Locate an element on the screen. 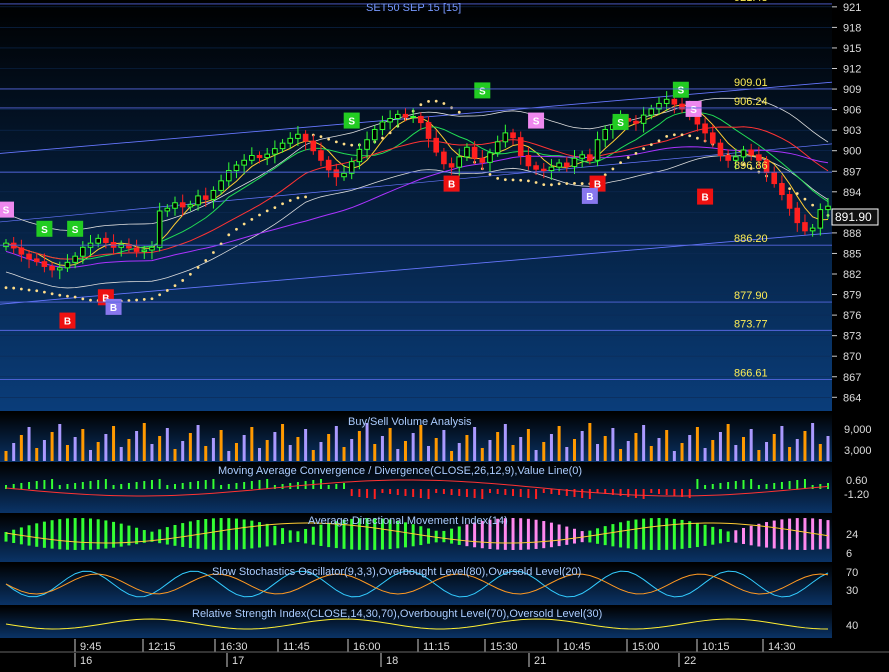  adx-line is located at coordinates (417, 533).